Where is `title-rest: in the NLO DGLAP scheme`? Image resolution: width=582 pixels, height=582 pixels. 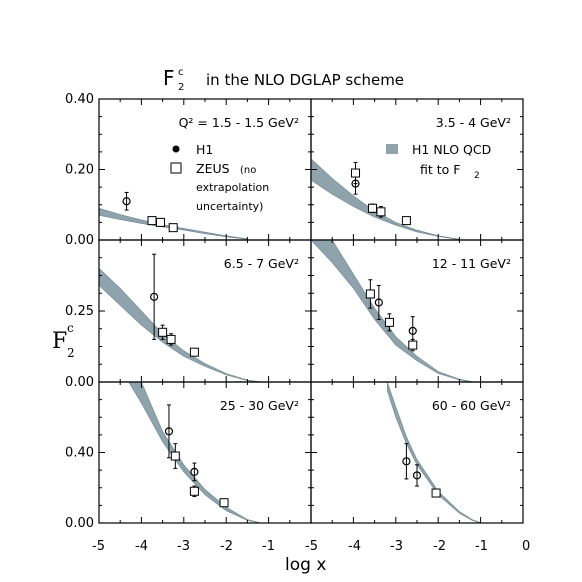 title-rest: in the NLO DGLAP scheme is located at coordinates (305, 80).